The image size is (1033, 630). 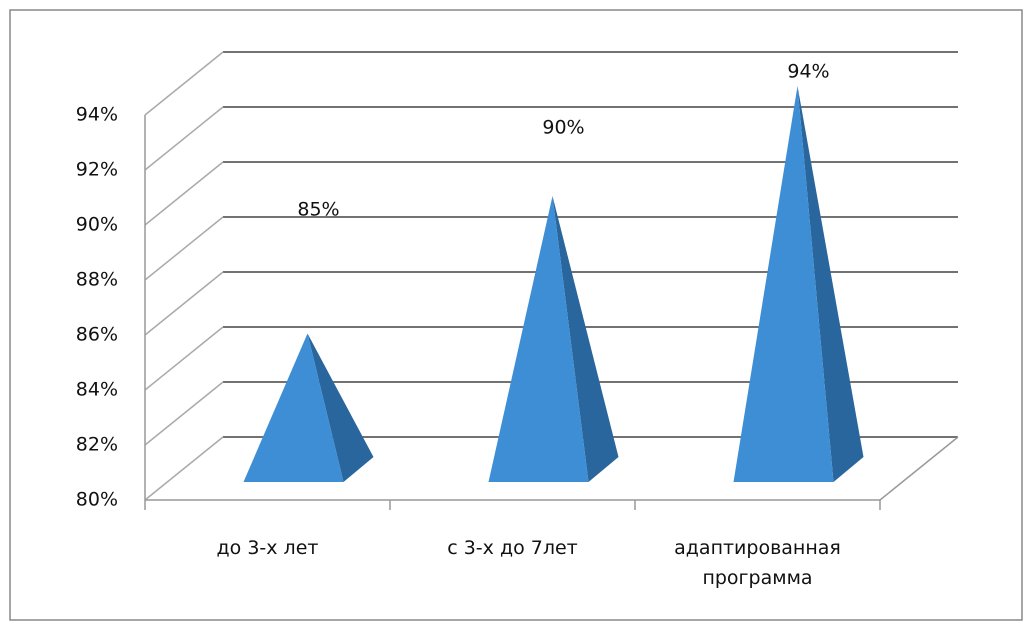 I want to click on data-label: 94%, so click(x=808, y=72).